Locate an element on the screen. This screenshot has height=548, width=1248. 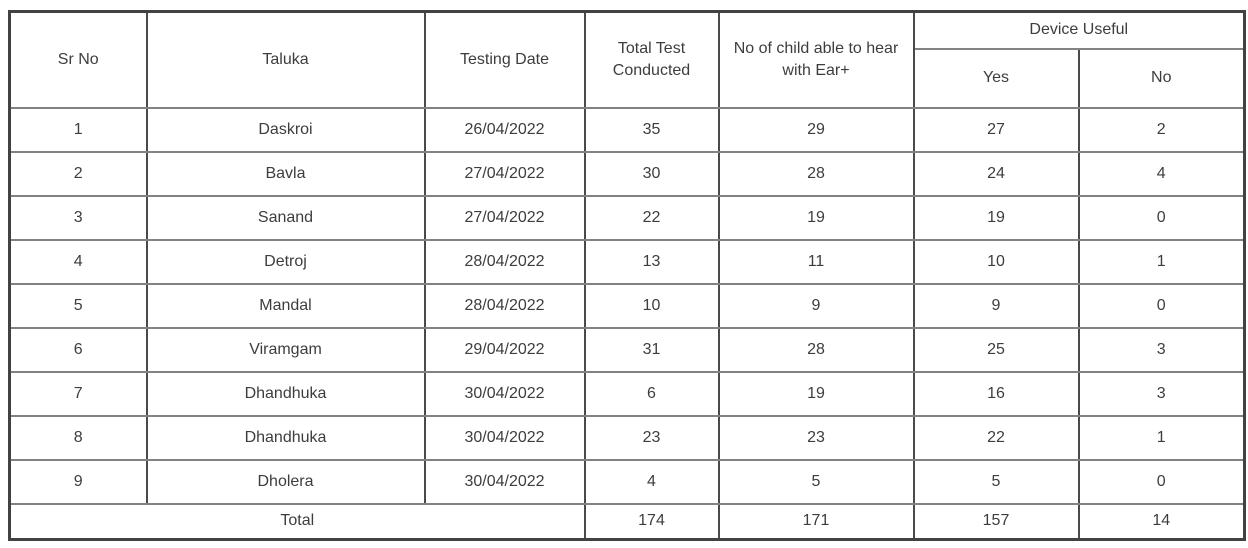
cell-device-yes: 22 is located at coordinates (996, 437).